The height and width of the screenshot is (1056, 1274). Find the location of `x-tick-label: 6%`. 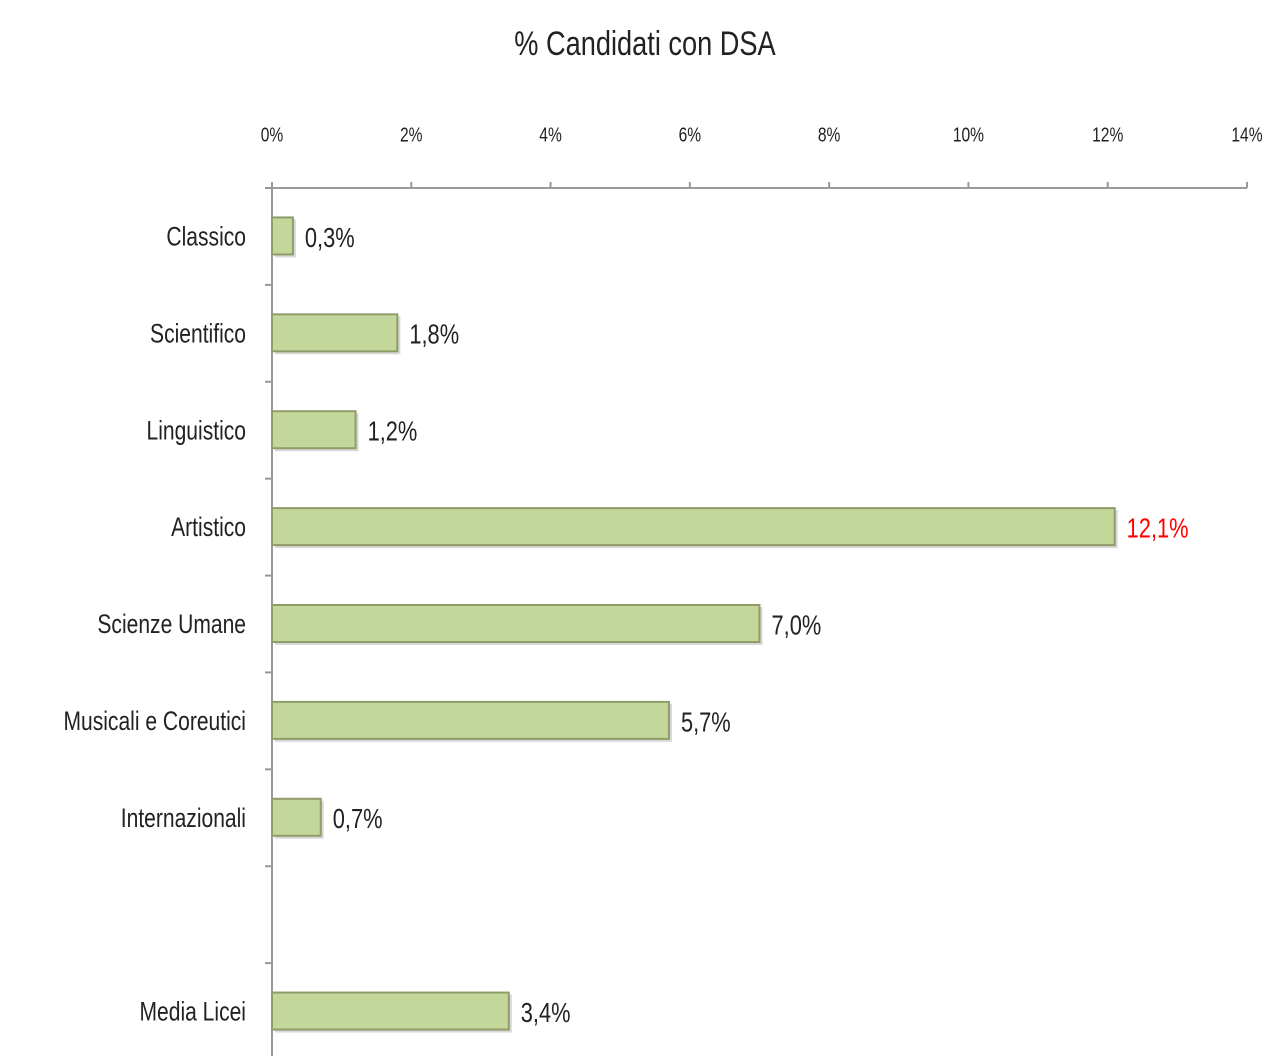

x-tick-label: 6% is located at coordinates (690, 134).